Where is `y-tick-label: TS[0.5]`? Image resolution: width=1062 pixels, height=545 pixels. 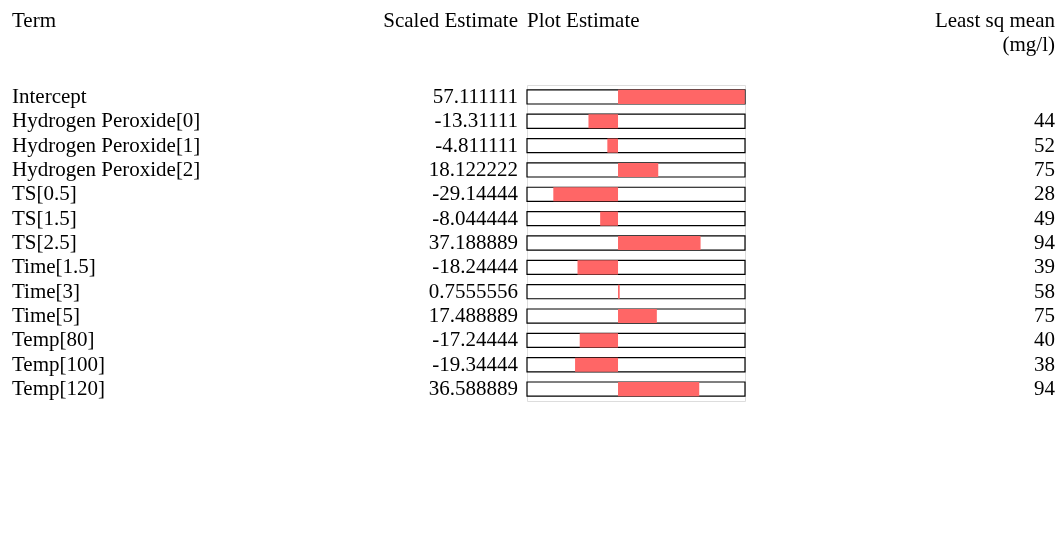 y-tick-label: TS[0.5] is located at coordinates (44, 193).